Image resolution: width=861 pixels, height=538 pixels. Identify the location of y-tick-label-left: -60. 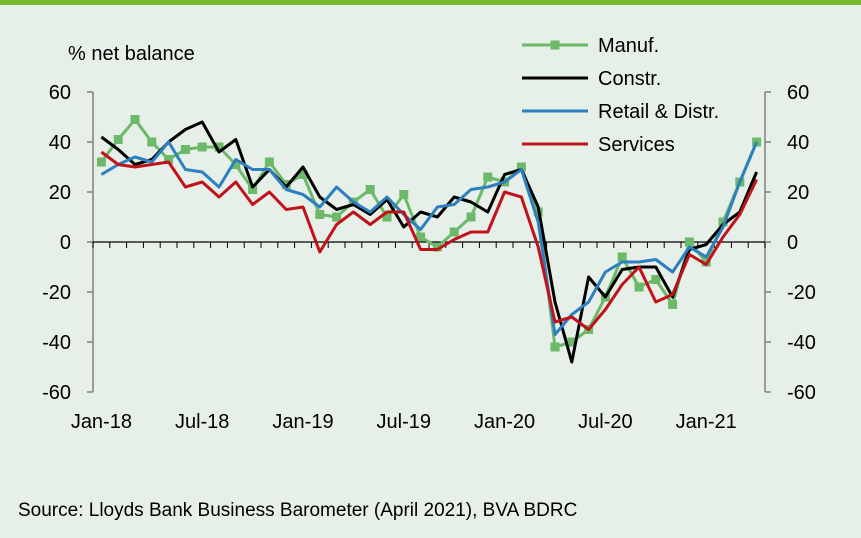
(56, 393).